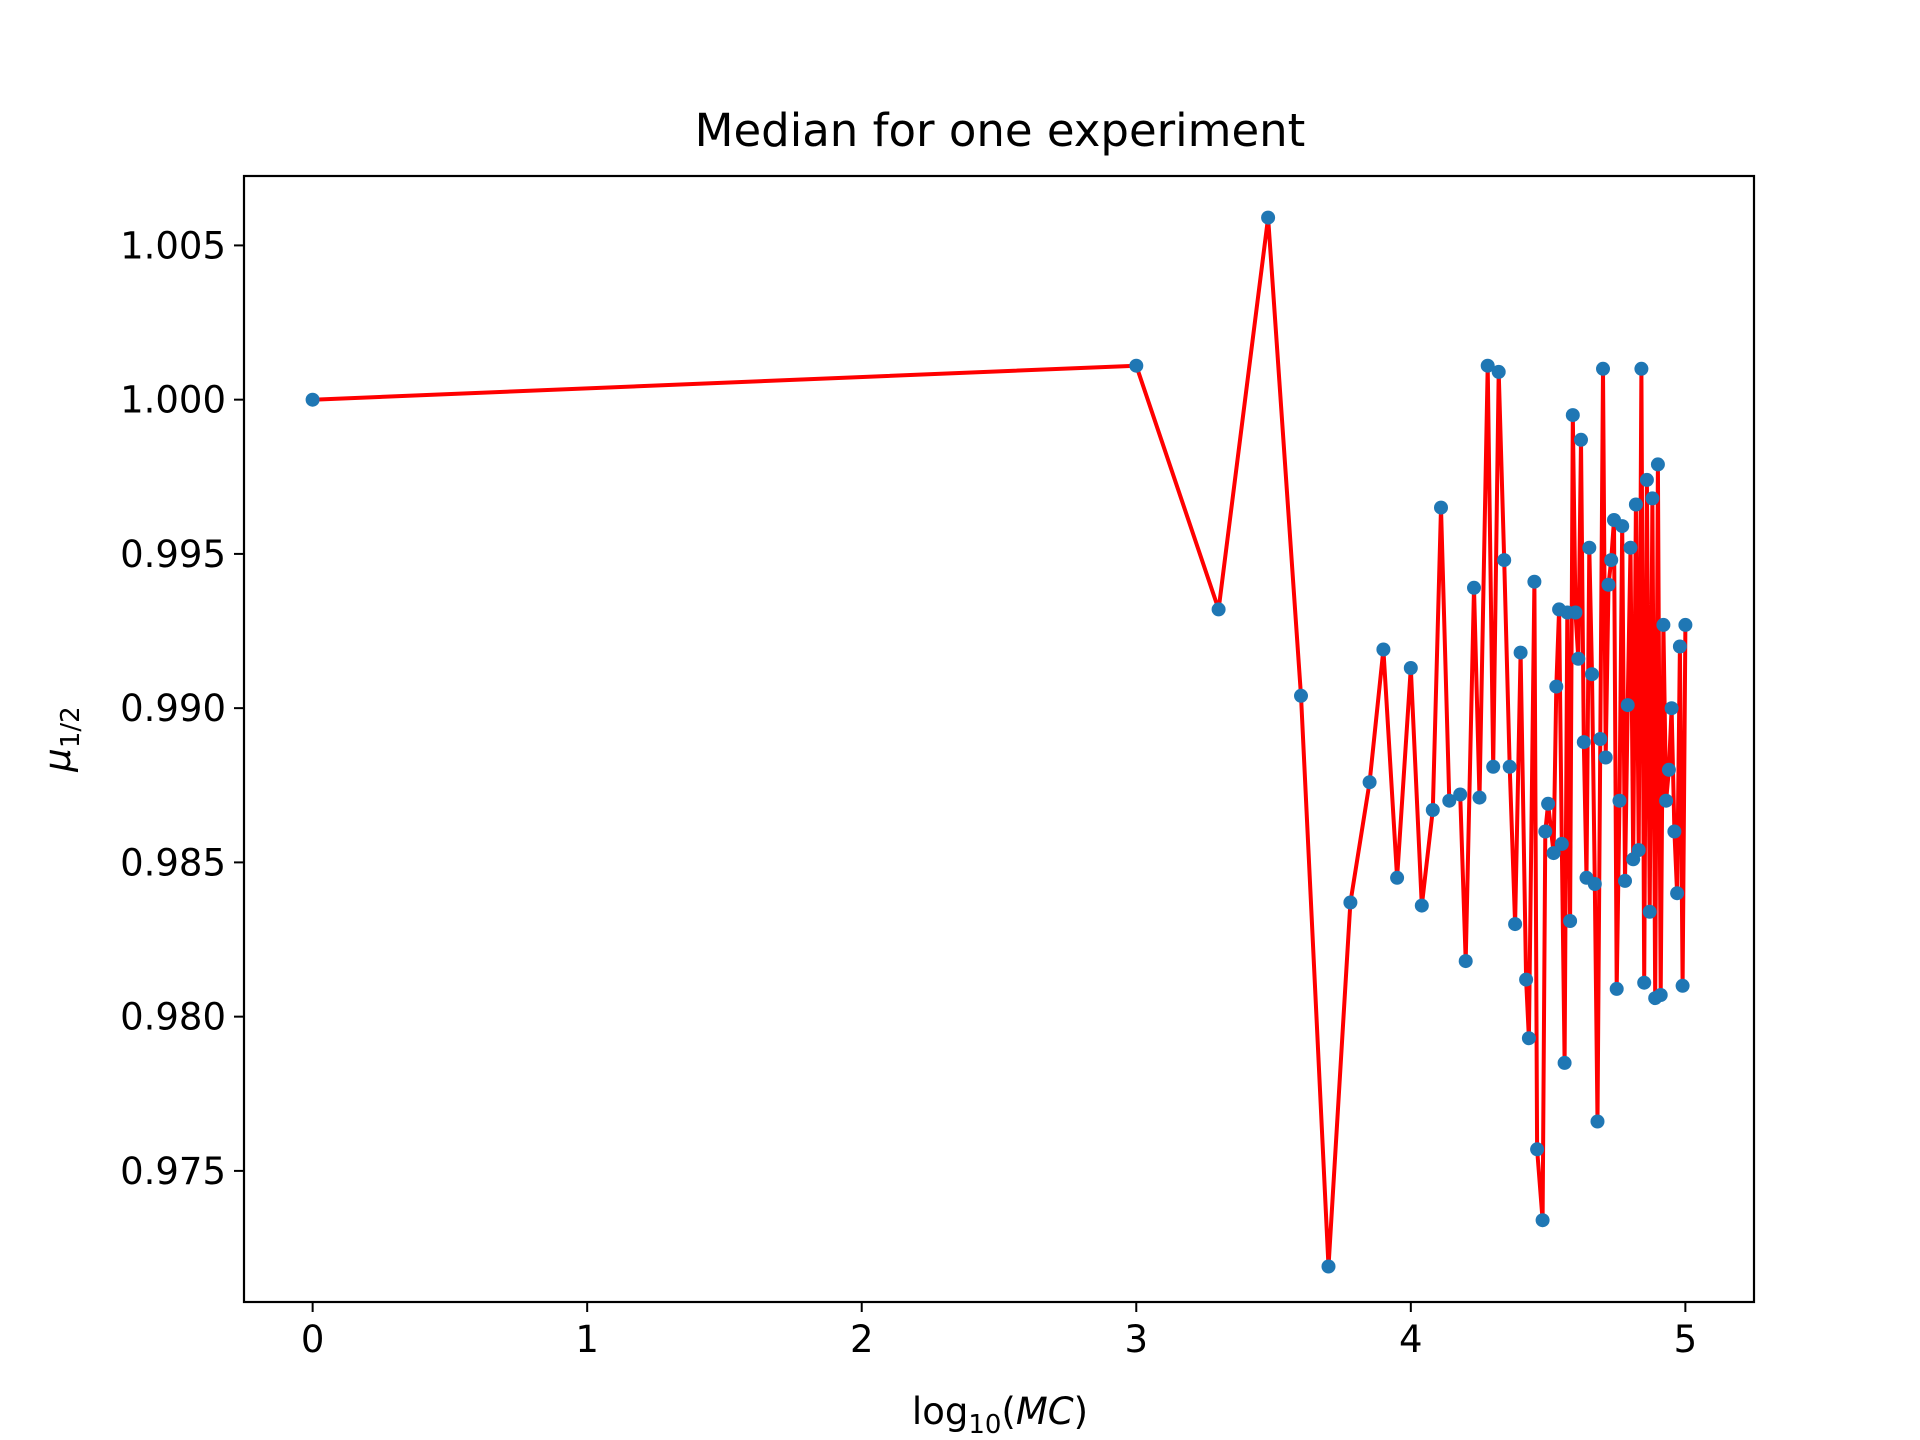  I want to click on x-tick-label: 0, so click(313, 1339).